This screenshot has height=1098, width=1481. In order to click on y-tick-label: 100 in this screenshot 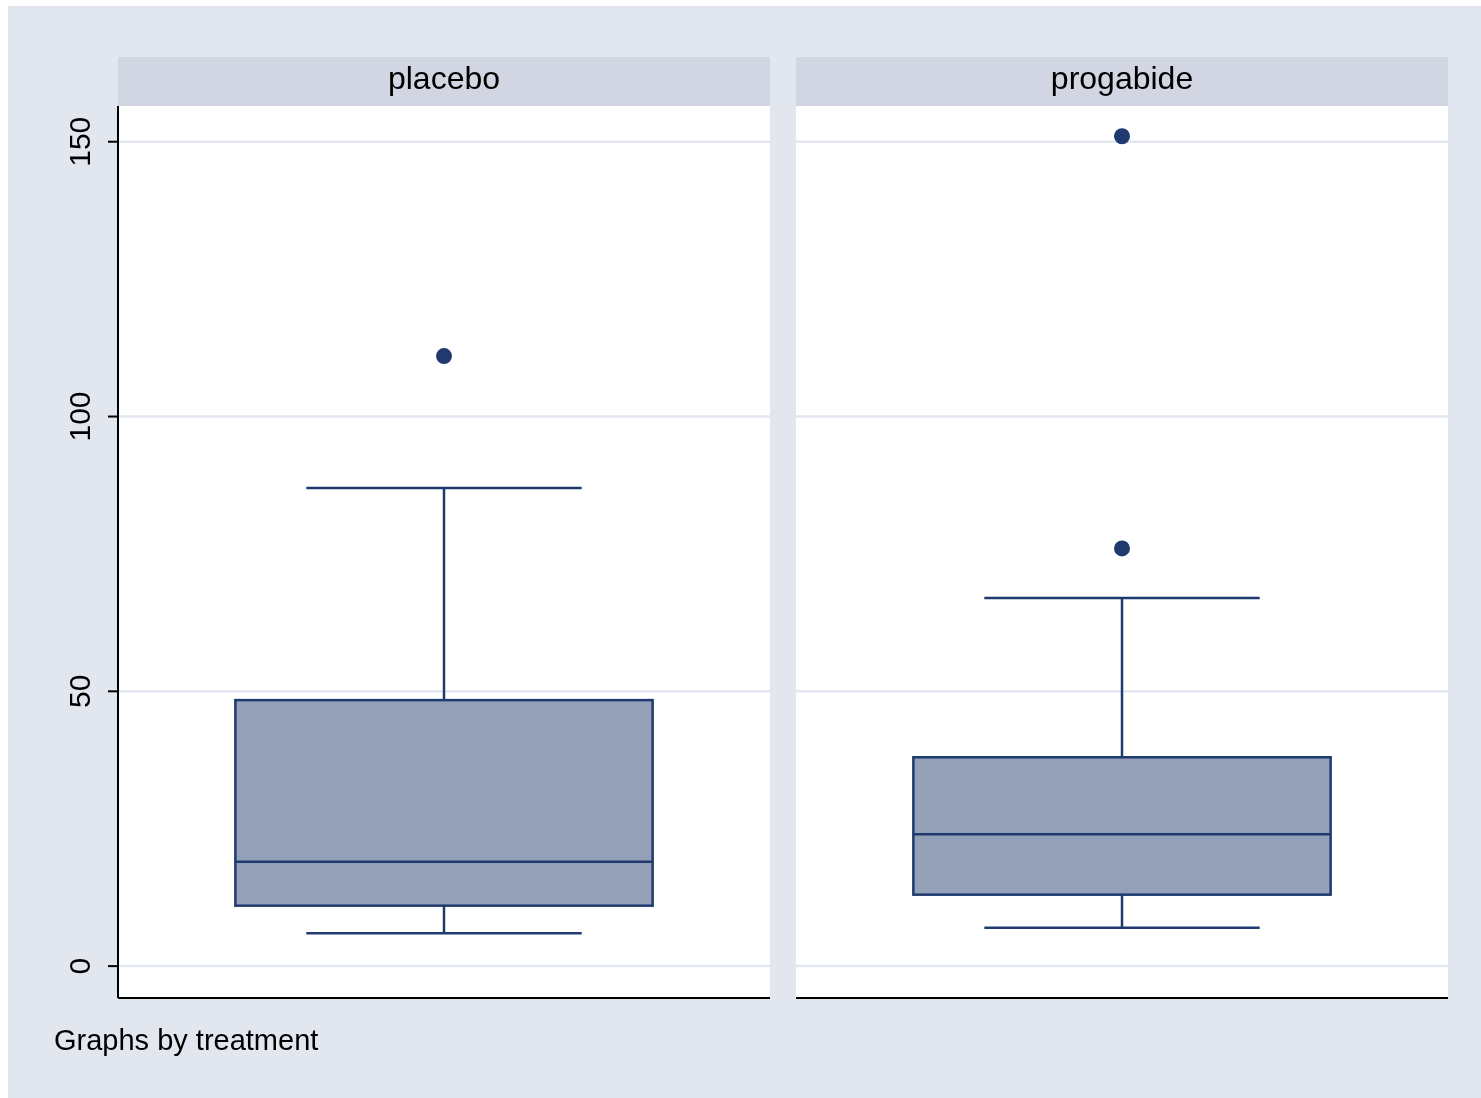, I will do `click(79, 416)`.